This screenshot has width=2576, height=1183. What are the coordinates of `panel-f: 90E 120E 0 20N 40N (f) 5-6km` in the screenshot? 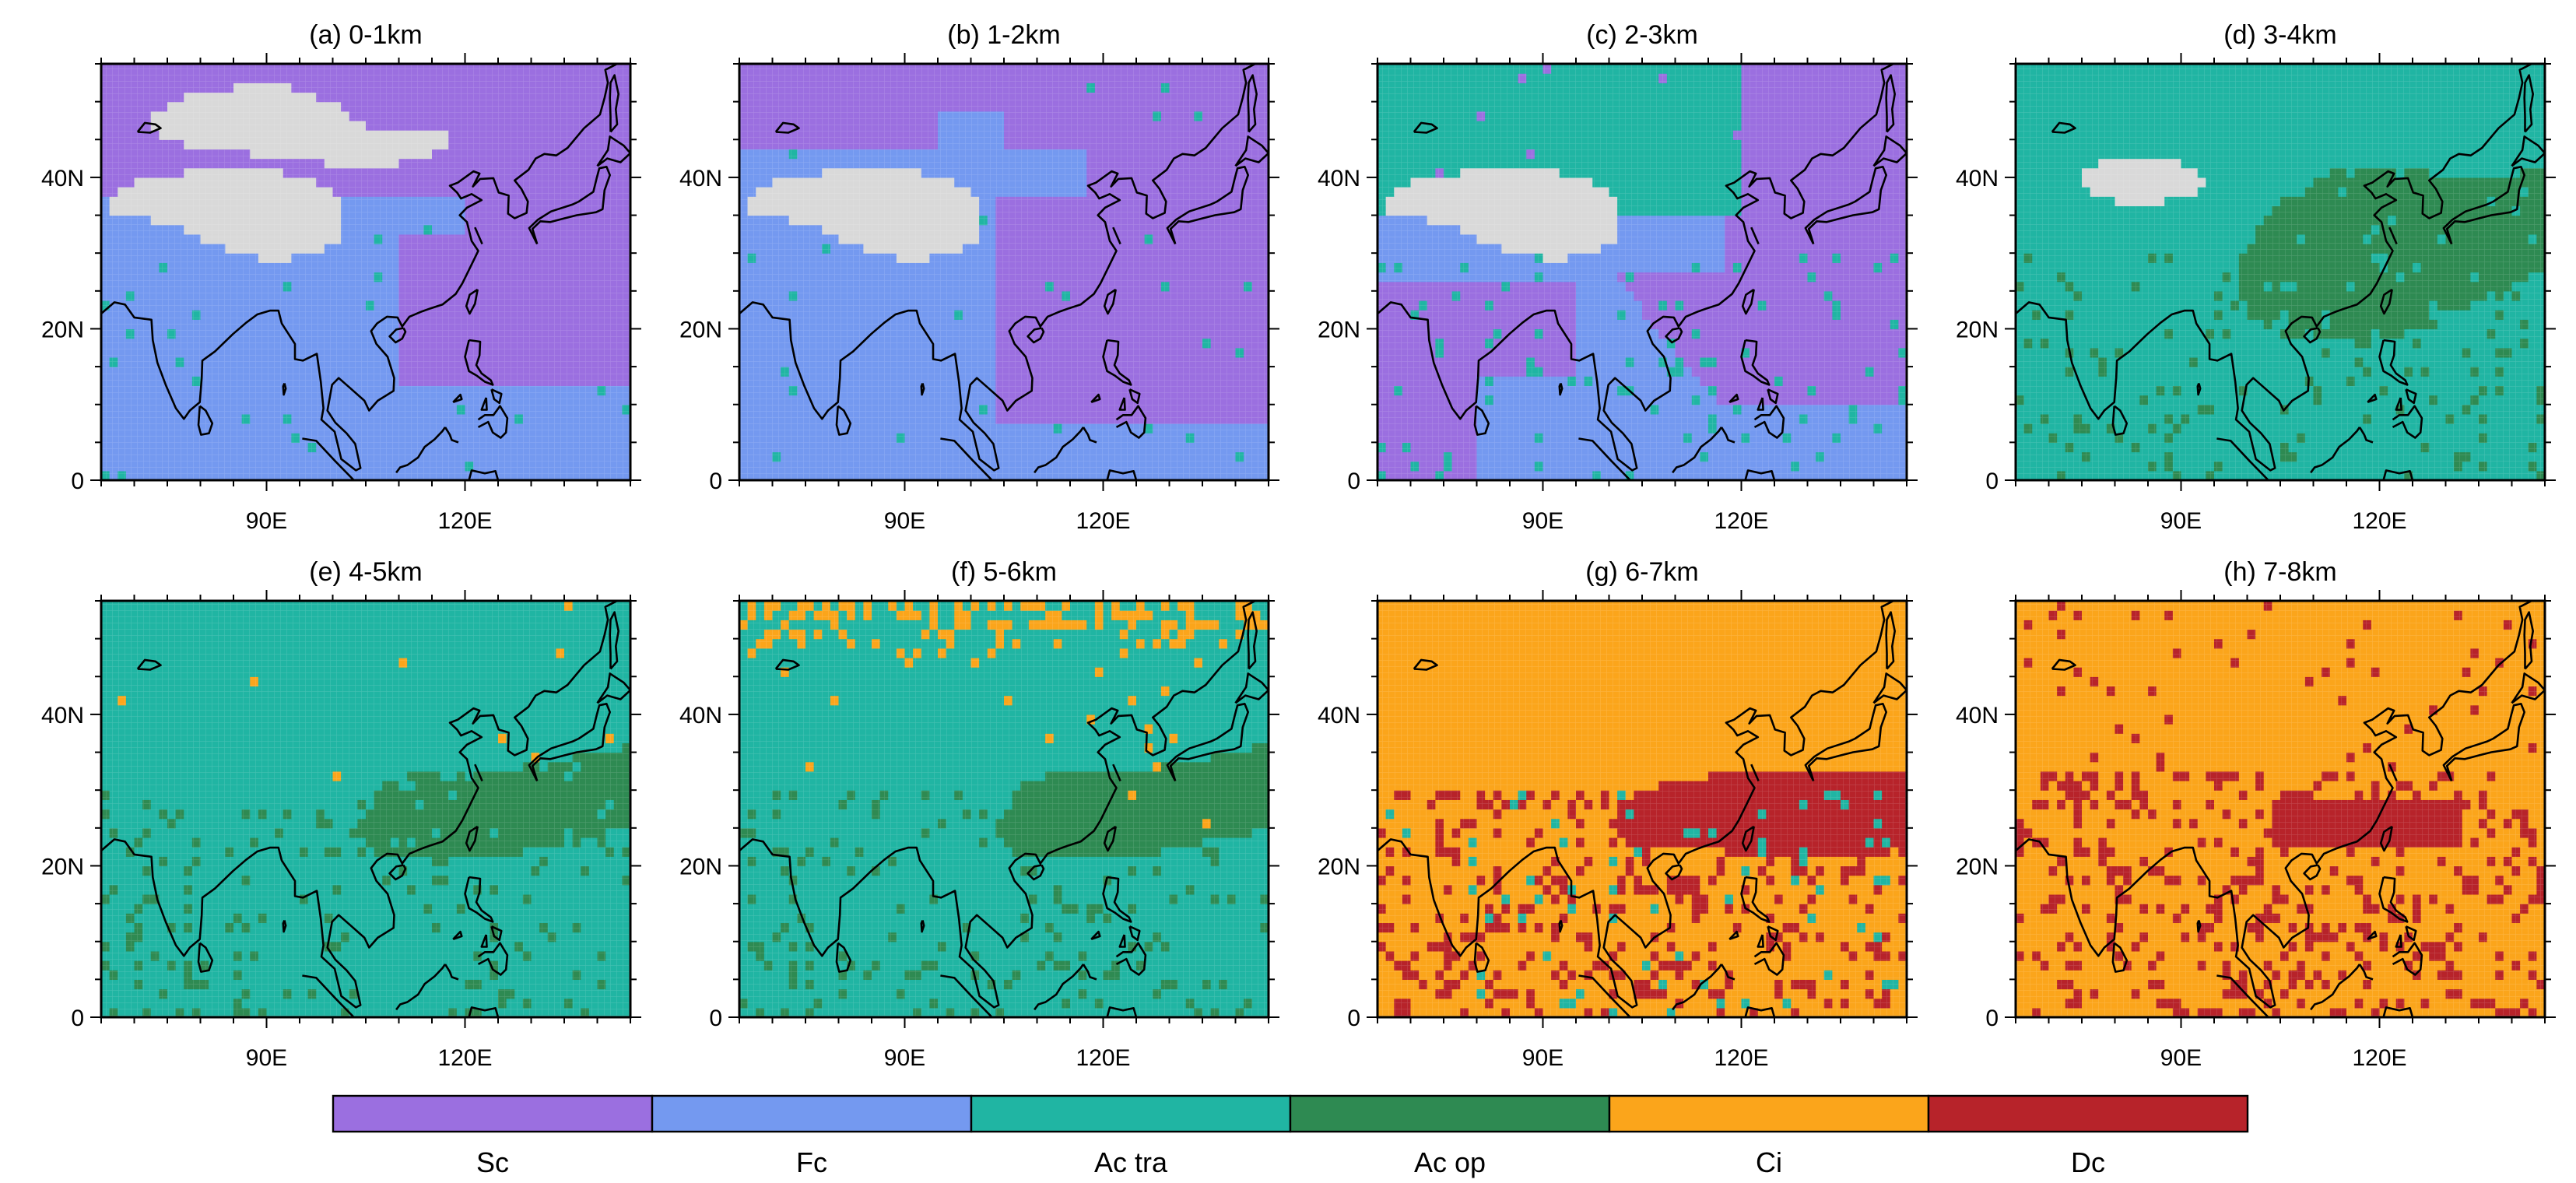 It's located at (979, 814).